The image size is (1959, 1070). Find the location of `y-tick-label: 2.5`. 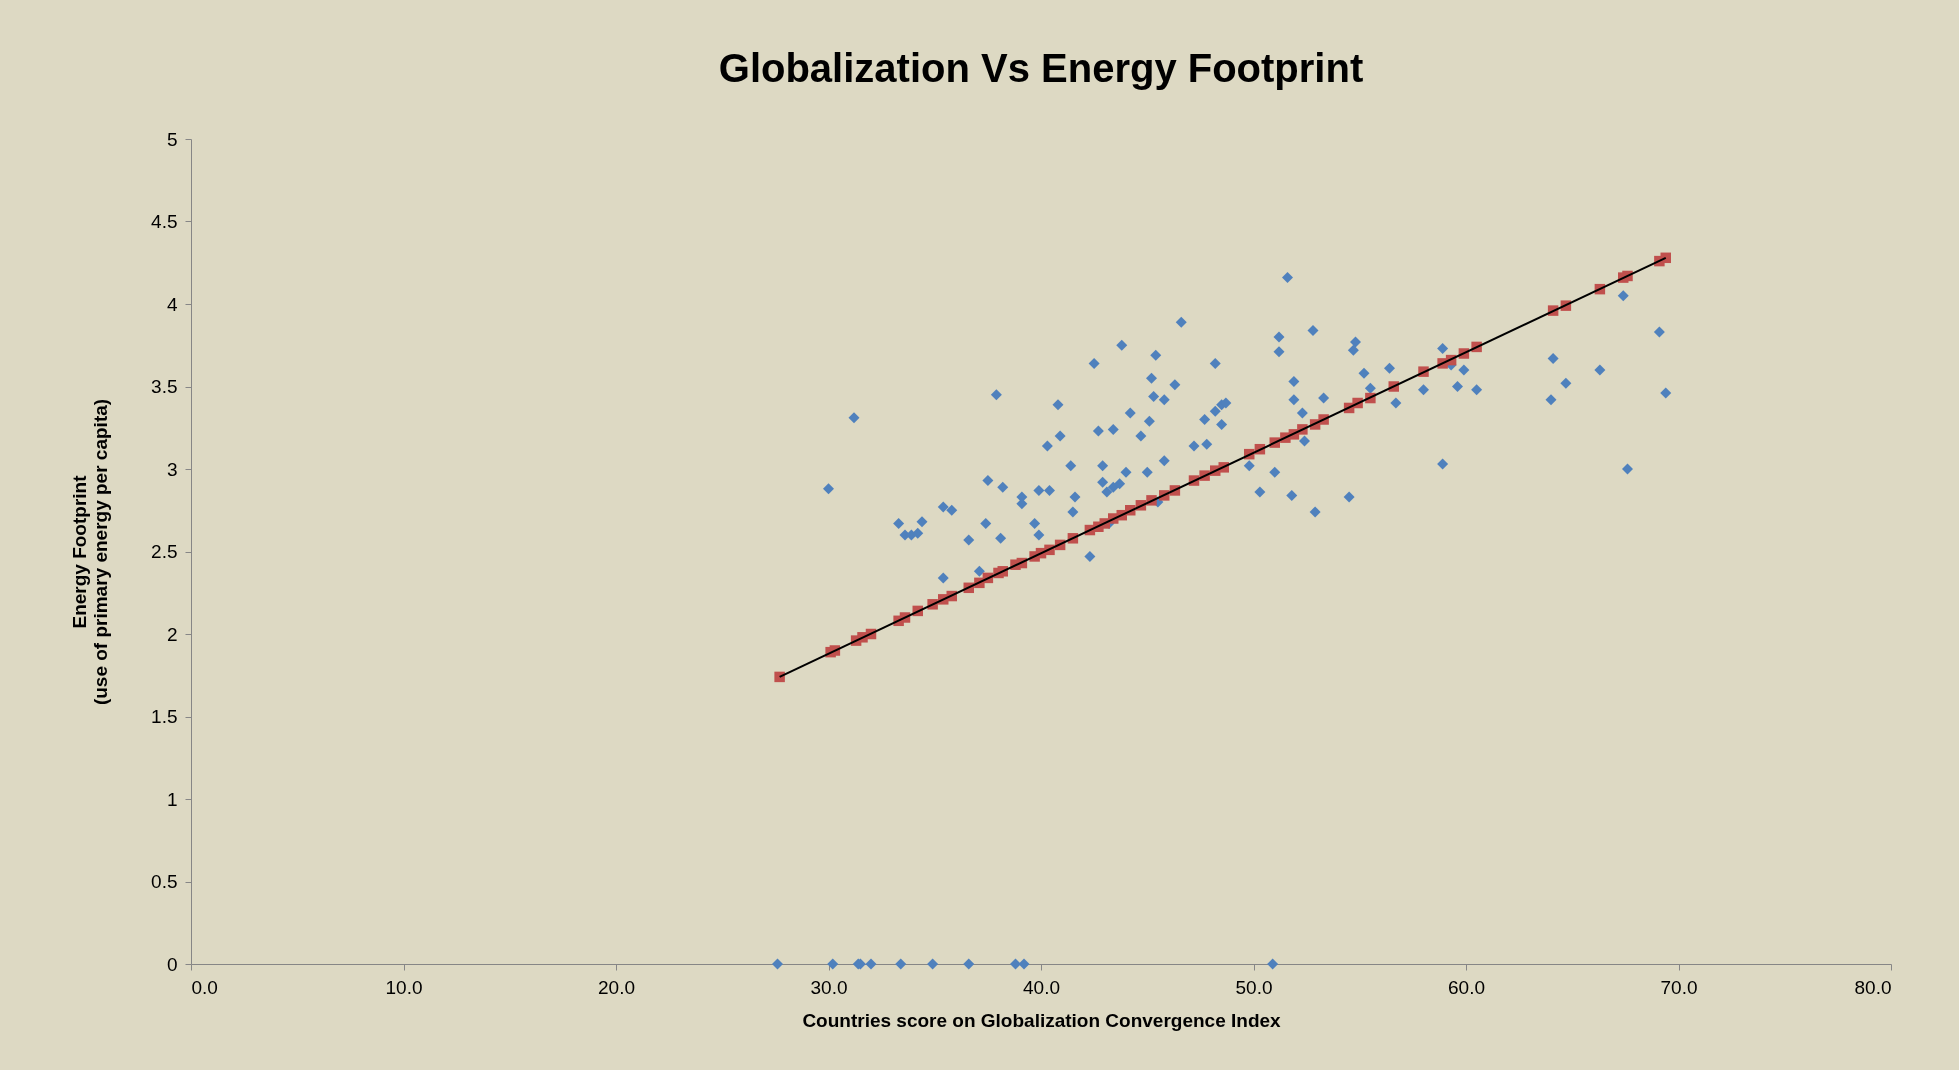

y-tick-label: 2.5 is located at coordinates (164, 551).